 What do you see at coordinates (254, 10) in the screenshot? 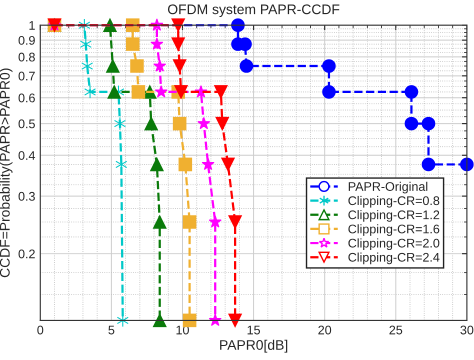
I see `chart-title: OFDM system PAPR-CCDF` at bounding box center [254, 10].